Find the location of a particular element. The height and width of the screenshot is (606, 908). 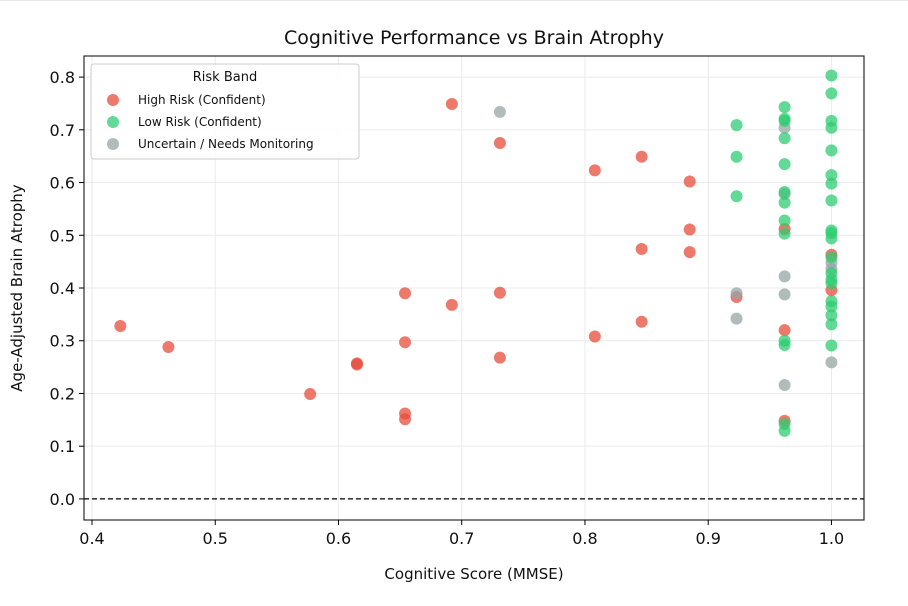

legend-label-low-risk: Low Risk (Confident) is located at coordinates (200, 122).